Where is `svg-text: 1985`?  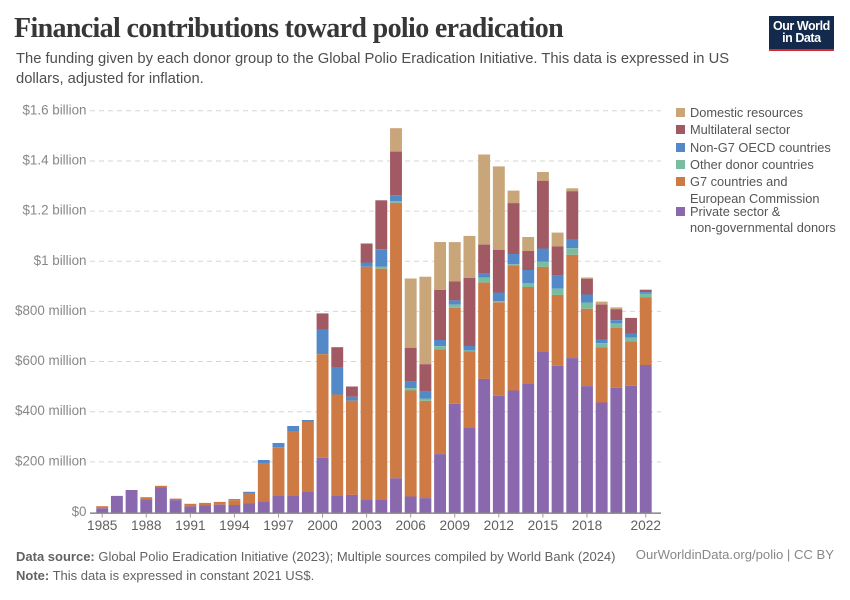 svg-text: 1985 is located at coordinates (102, 525).